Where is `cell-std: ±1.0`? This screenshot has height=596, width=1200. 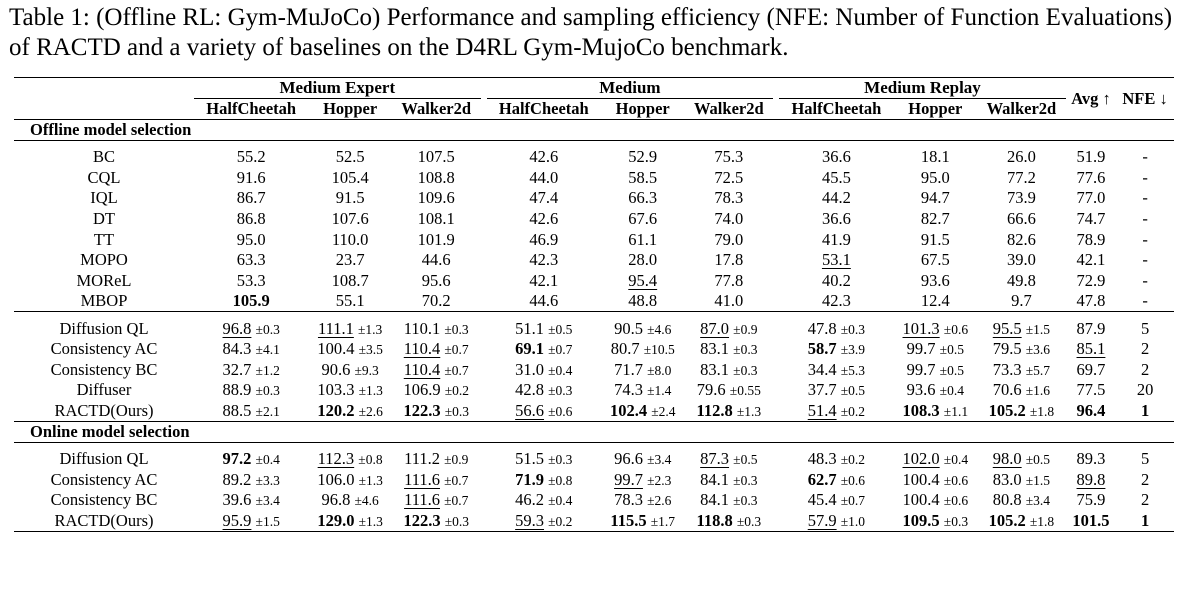
cell-std: ±1.0 is located at coordinates (853, 521).